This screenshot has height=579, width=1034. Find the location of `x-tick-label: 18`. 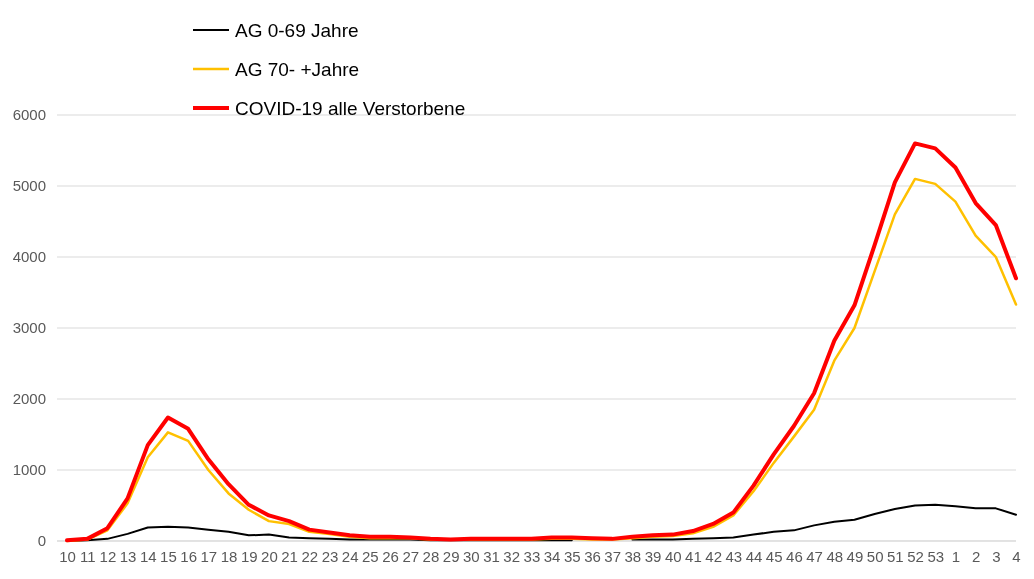

x-tick-label: 18 is located at coordinates (229, 556).